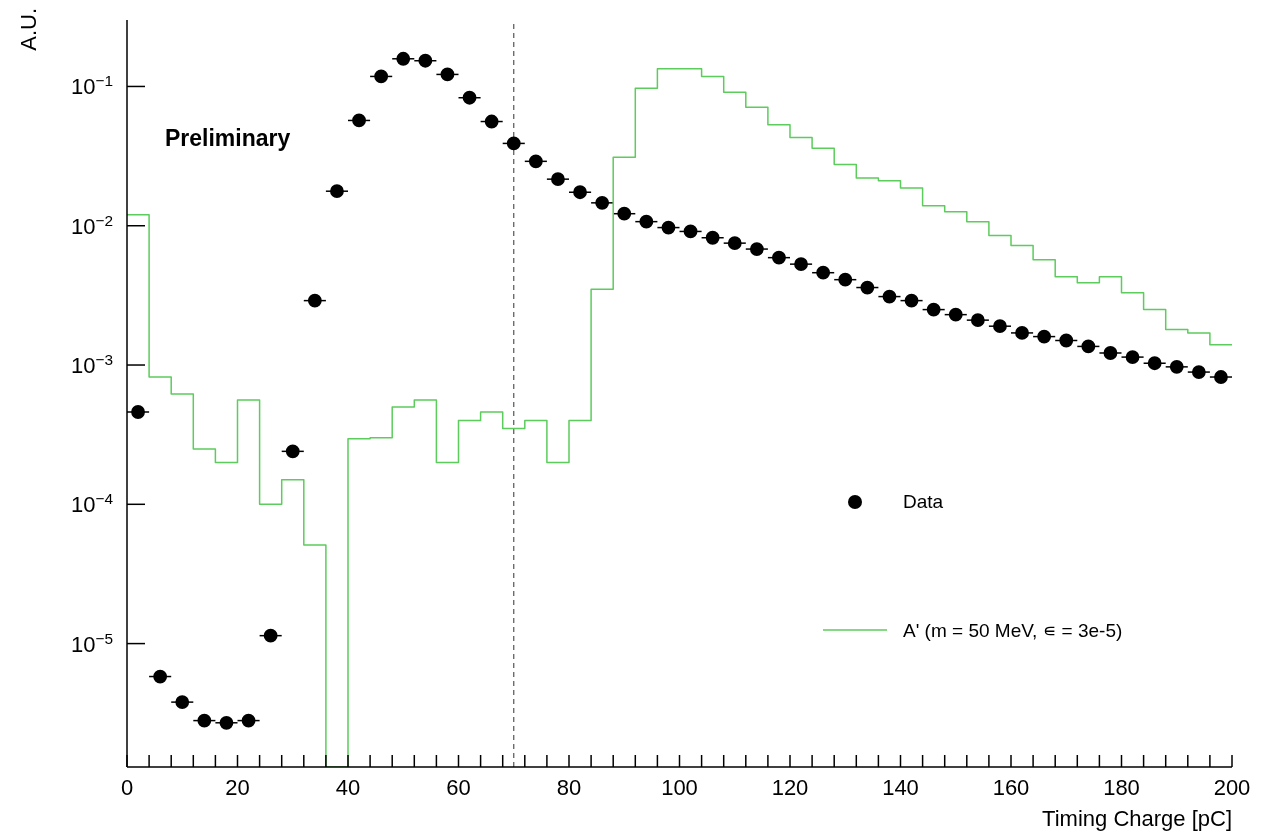  I want to click on x-tick-label: 80, so click(569, 787).